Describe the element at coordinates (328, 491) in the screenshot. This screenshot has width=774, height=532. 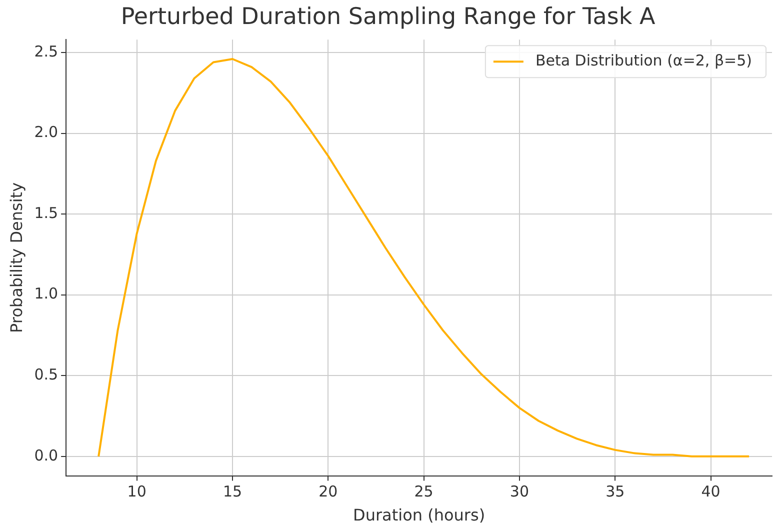
I see `x-tick-label: 20` at that location.